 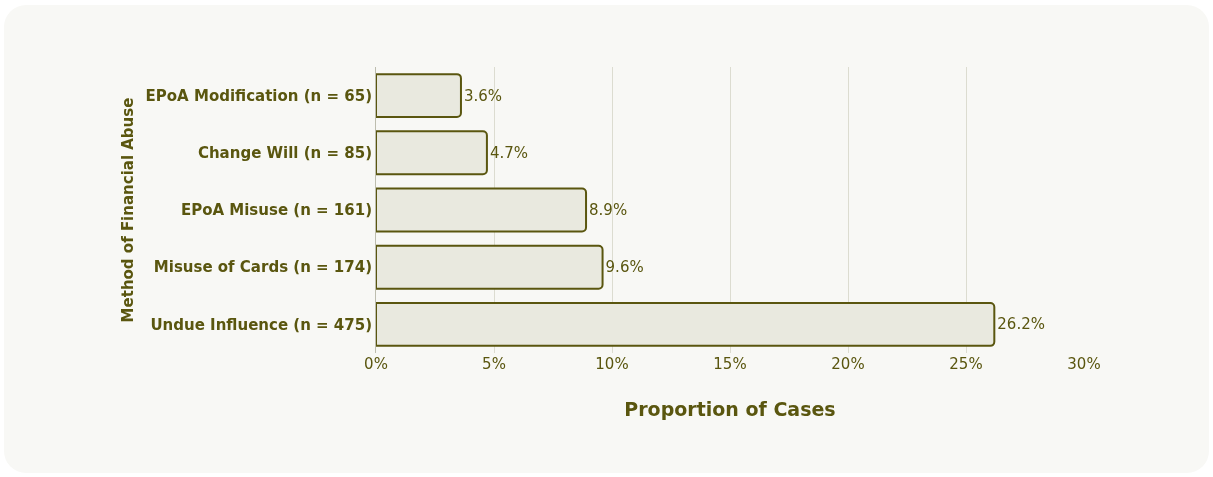 What do you see at coordinates (261, 324) in the screenshot?
I see `y-tick-label: Undue Influence (n = 475)` at bounding box center [261, 324].